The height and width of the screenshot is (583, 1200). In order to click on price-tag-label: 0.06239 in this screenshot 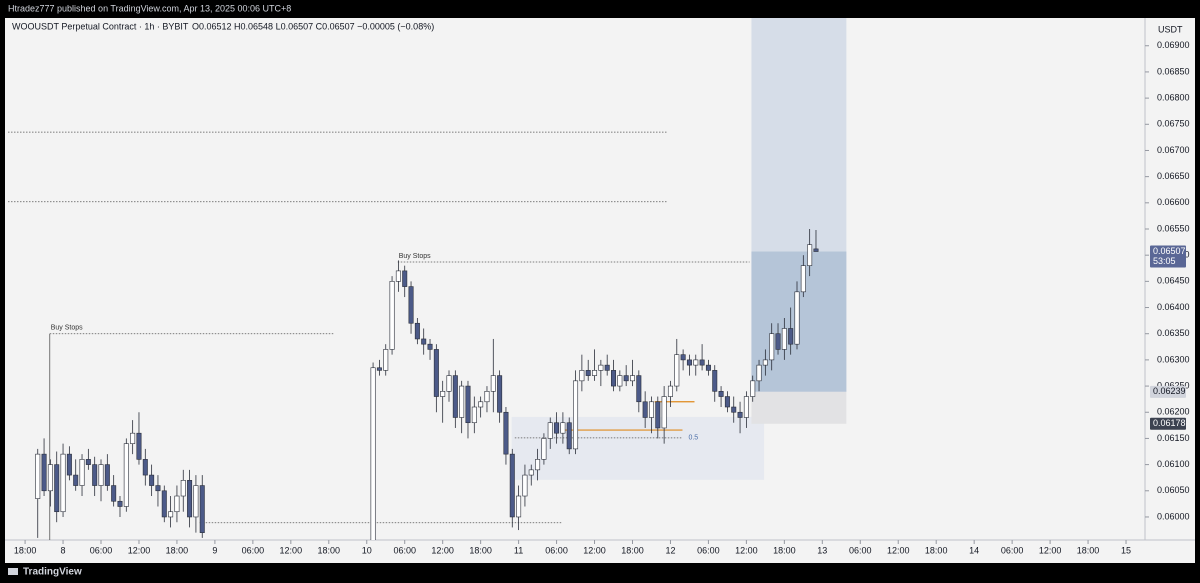, I will do `click(1169, 391)`.